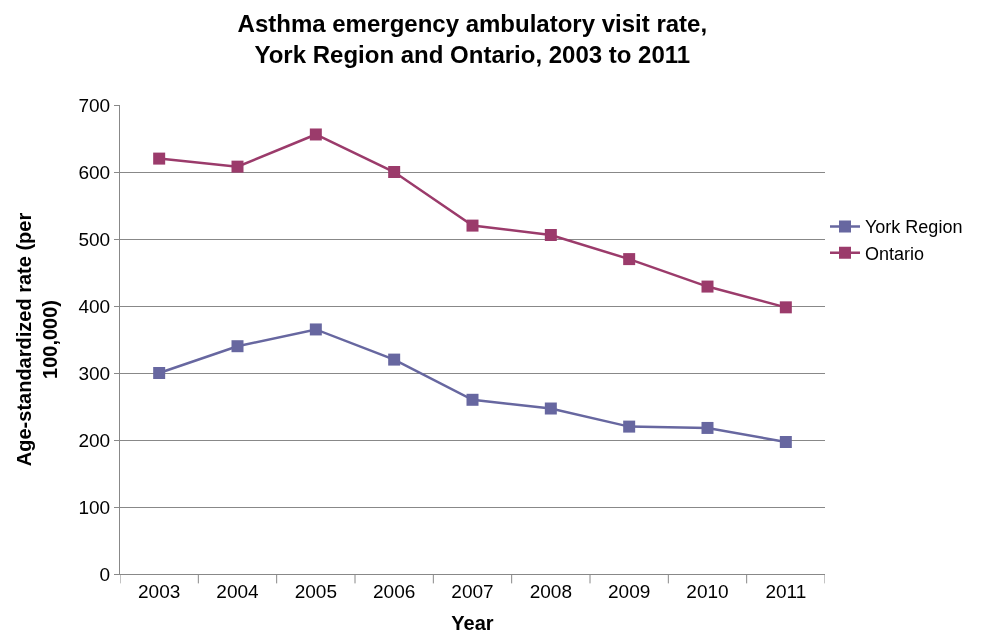 This screenshot has height=644, width=1005. Describe the element at coordinates (94, 239) in the screenshot. I see `y-tick-label: 500` at that location.